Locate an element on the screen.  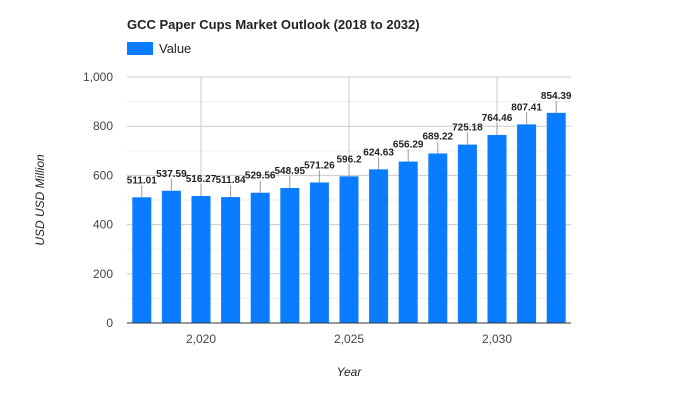
data-label: 596.2 is located at coordinates (348, 159).